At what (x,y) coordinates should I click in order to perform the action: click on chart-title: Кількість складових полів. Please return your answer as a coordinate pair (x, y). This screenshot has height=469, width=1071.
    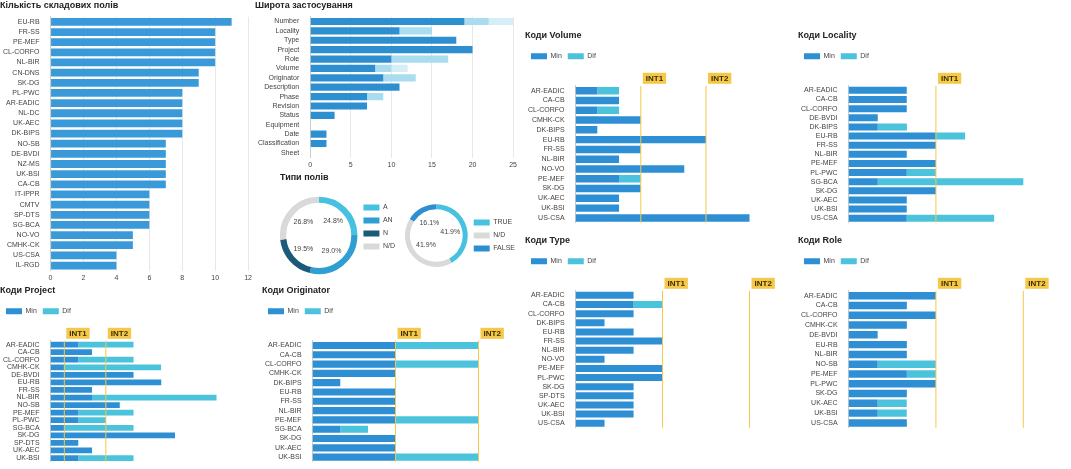
    Looking at the image, I should click on (59, 5).